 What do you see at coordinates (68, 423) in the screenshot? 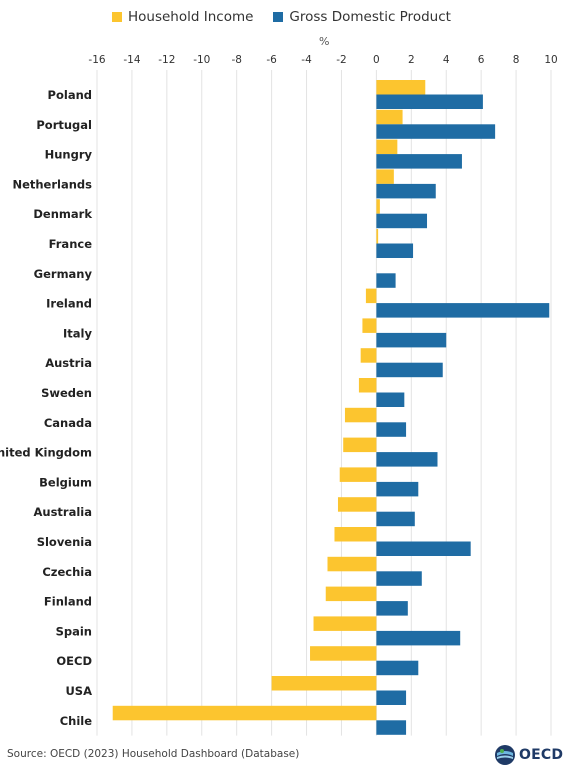
I see `category-label: Canada` at bounding box center [68, 423].